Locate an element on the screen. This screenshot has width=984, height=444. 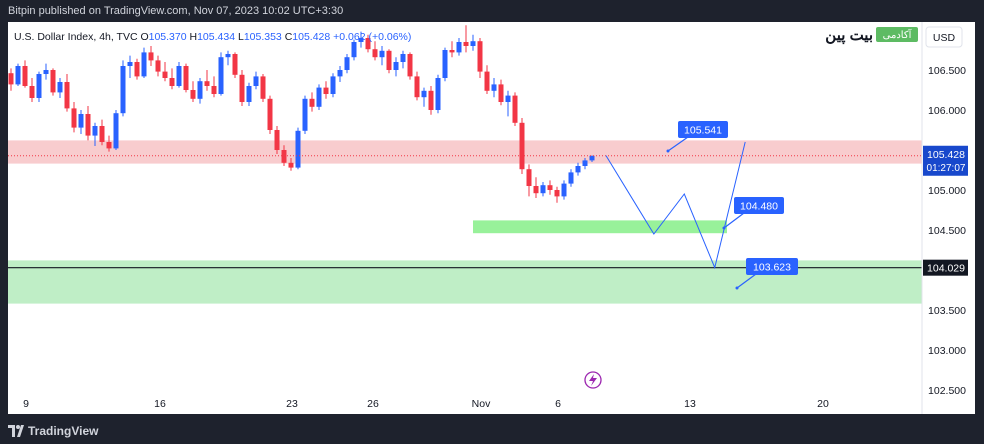
callout-anchor is located at coordinates (737, 288).